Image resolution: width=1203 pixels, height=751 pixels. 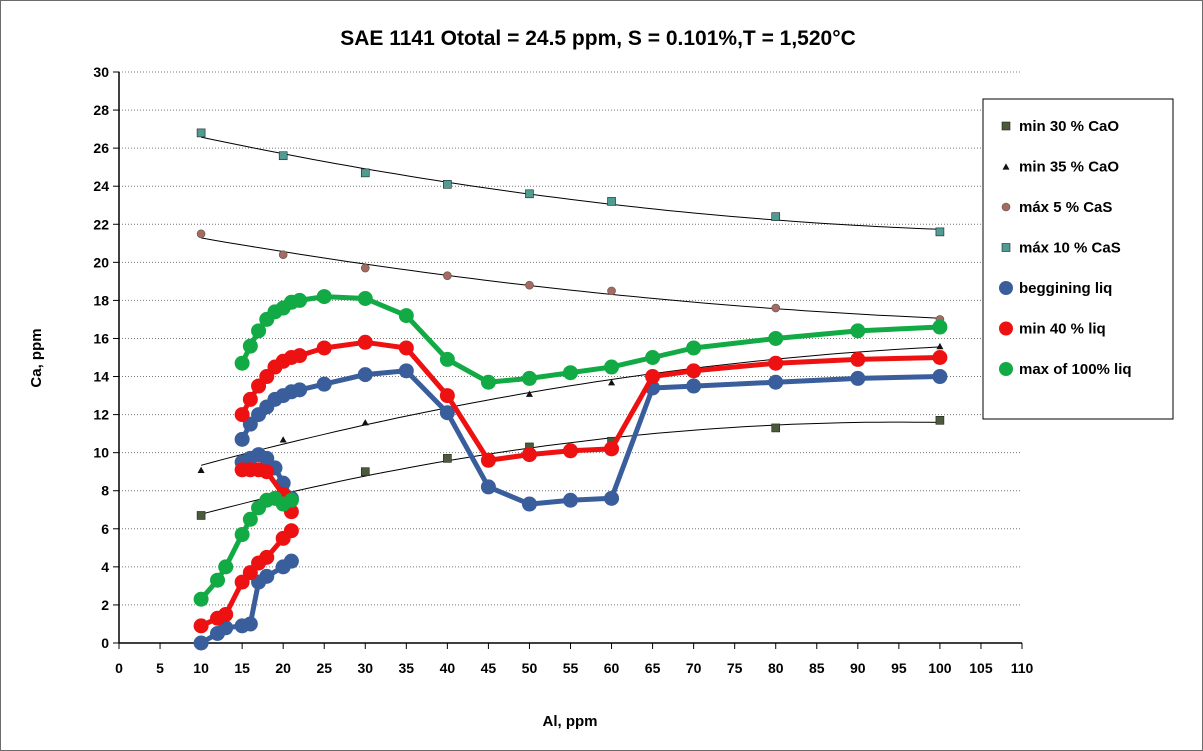 I want to click on series-m-x-10-cas, so click(x=570, y=182).